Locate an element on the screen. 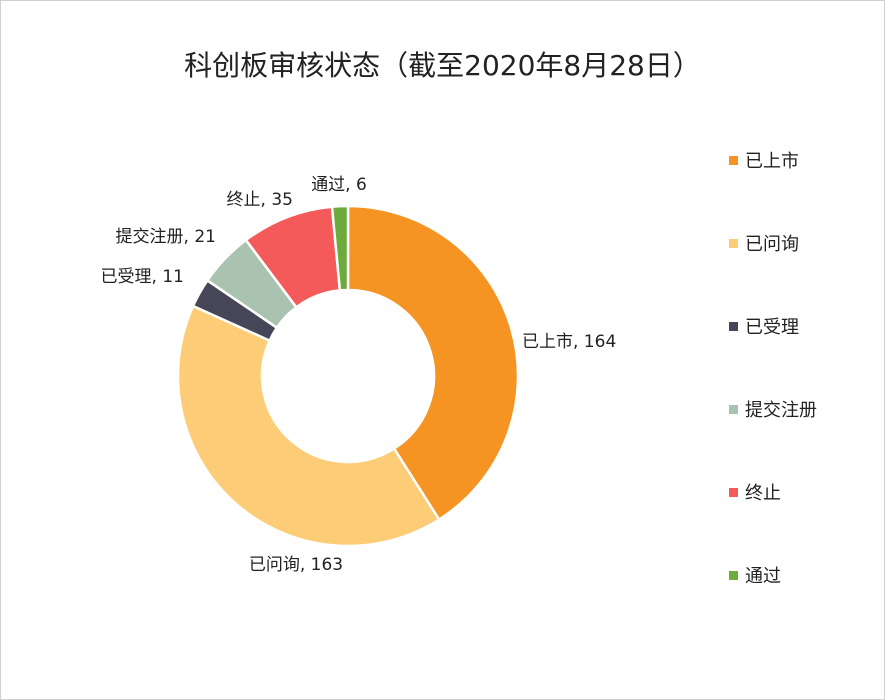 The width and height of the screenshot is (885, 700). legend-label: 已上市 is located at coordinates (772, 161).